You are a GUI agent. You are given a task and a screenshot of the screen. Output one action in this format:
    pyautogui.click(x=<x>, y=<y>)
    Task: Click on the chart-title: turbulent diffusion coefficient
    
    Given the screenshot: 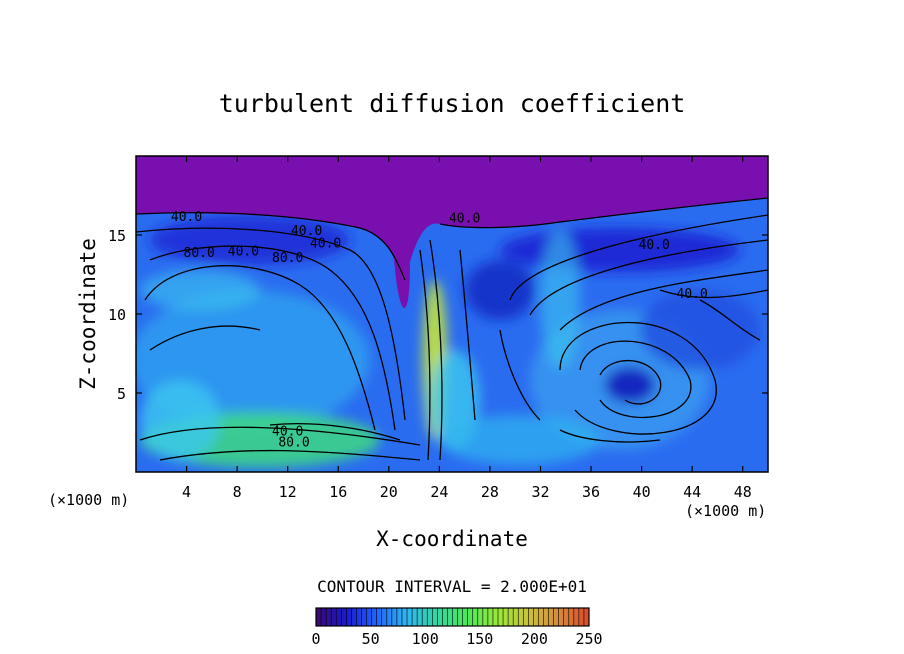 What is the action you would take?
    pyautogui.click(x=452, y=103)
    